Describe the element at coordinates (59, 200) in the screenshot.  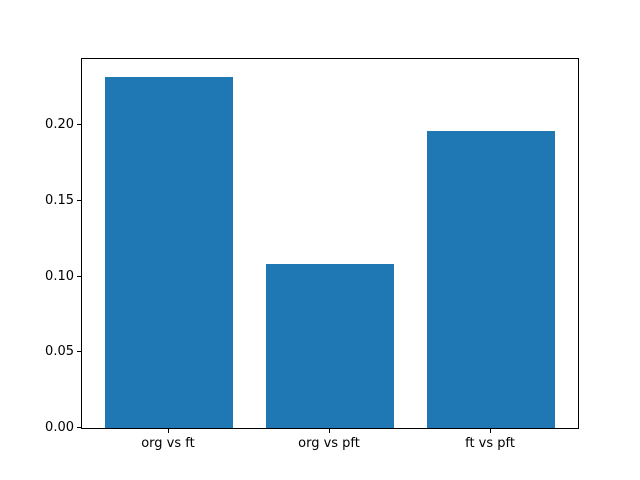
I see `y-tick-label: 0.15` at that location.